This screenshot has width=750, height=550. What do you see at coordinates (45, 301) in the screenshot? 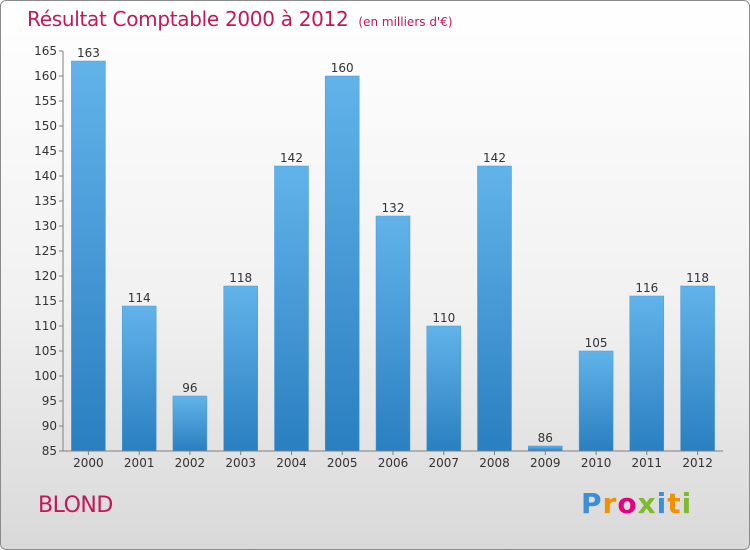
I see `y-tick-label-115: 115` at bounding box center [45, 301].